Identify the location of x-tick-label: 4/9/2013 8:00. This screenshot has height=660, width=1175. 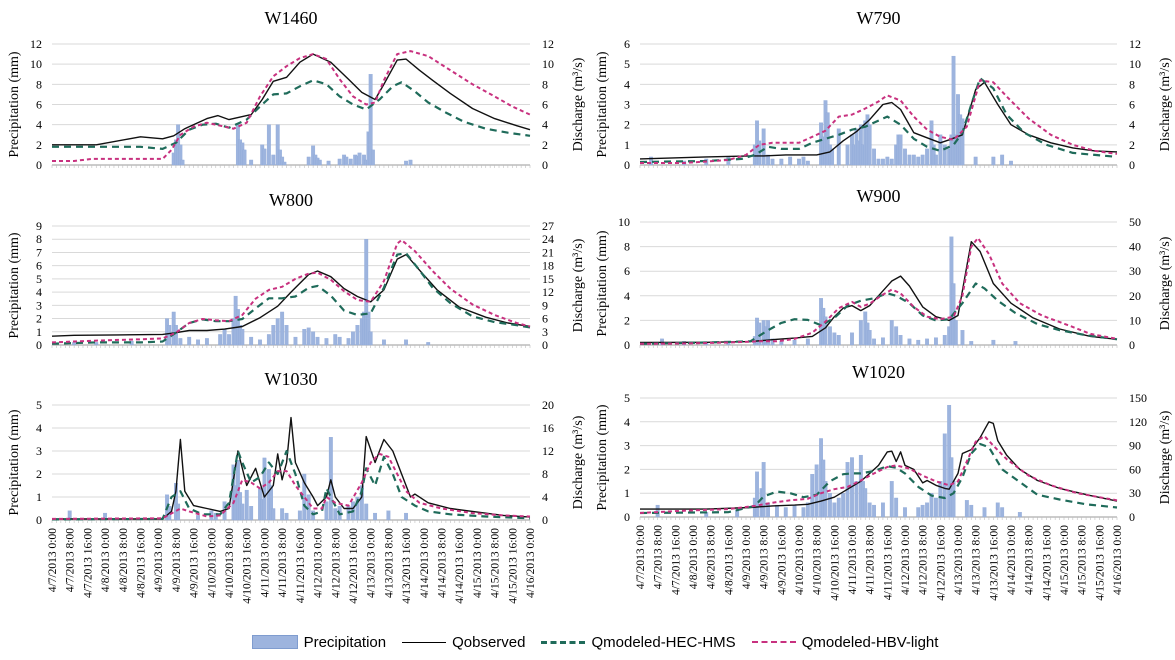
(765, 557).